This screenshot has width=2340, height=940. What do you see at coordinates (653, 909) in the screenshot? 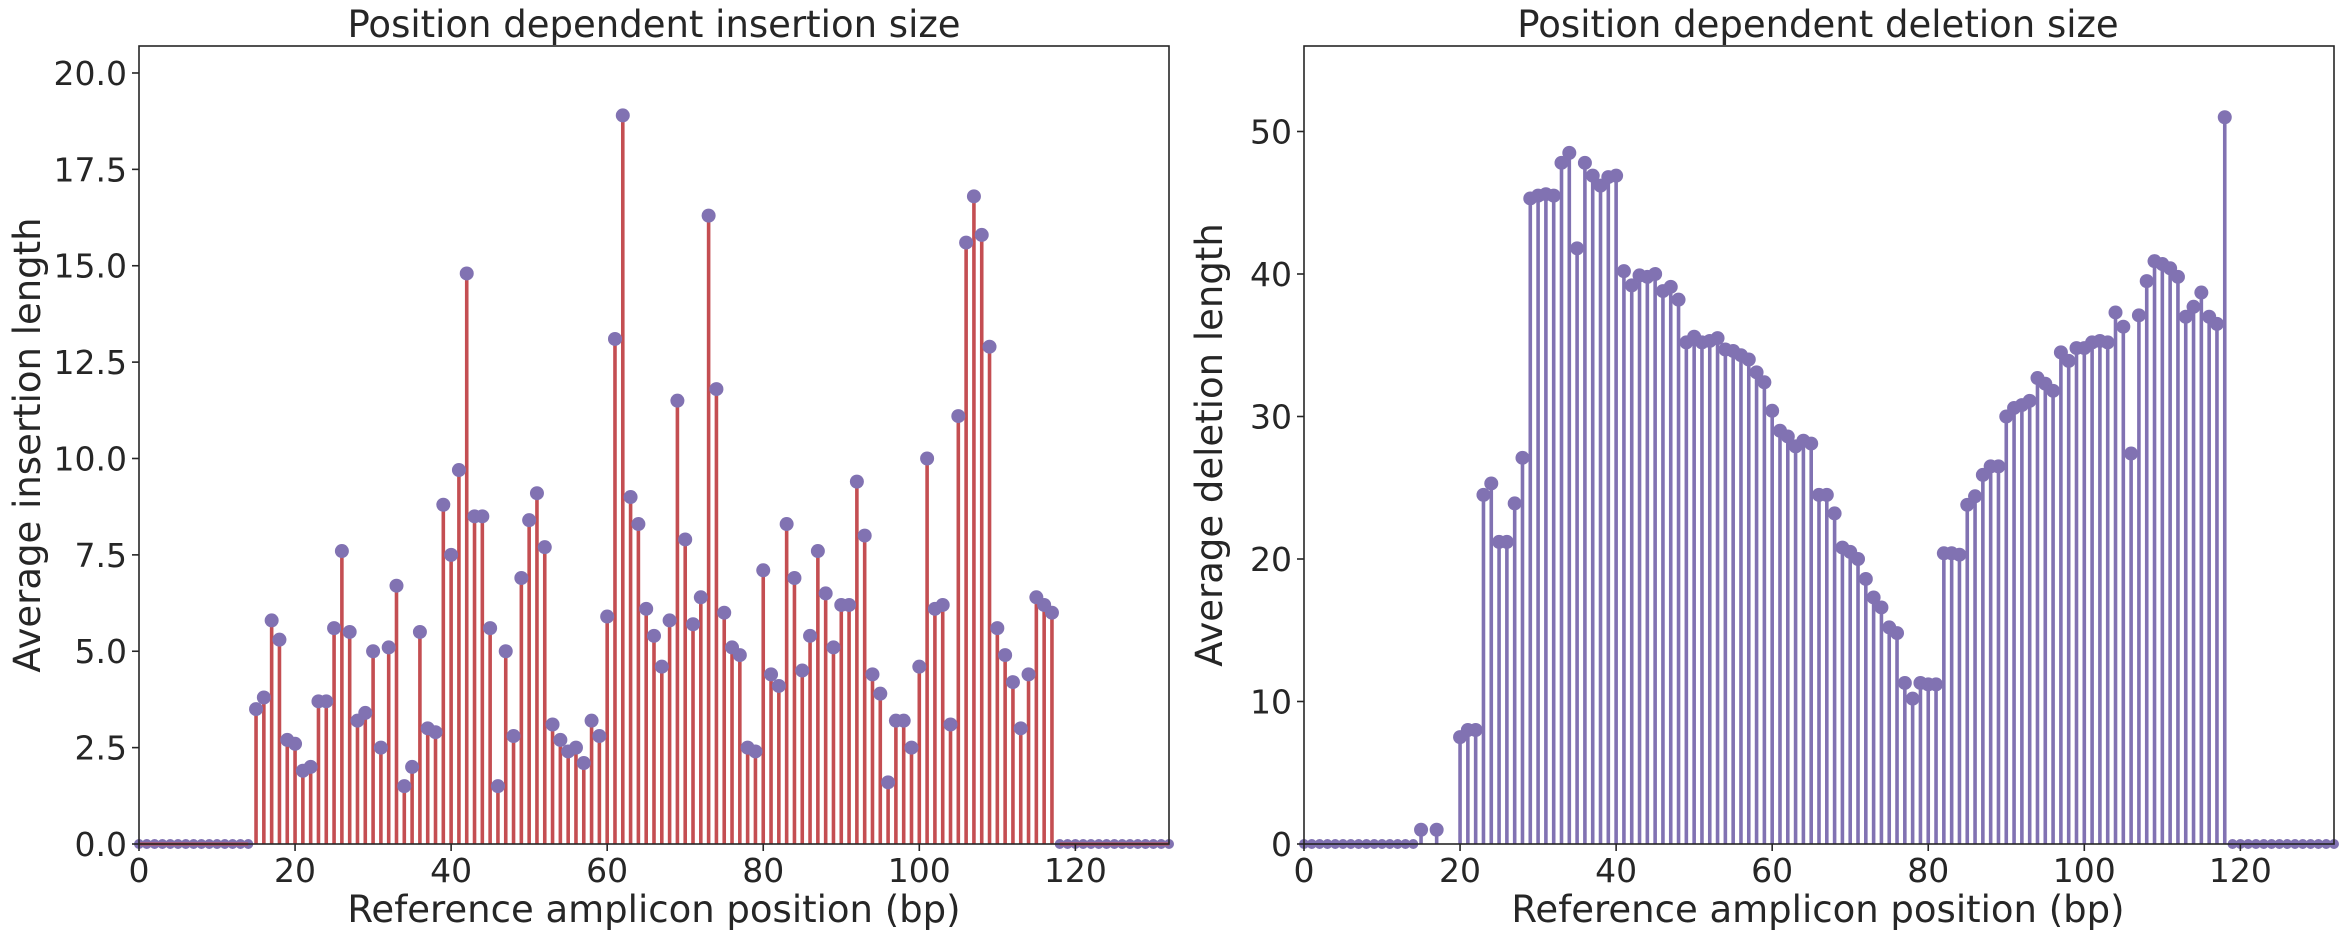
I see `insertion-x-axis-label: Reference amplicon position (bp)` at bounding box center [653, 909].